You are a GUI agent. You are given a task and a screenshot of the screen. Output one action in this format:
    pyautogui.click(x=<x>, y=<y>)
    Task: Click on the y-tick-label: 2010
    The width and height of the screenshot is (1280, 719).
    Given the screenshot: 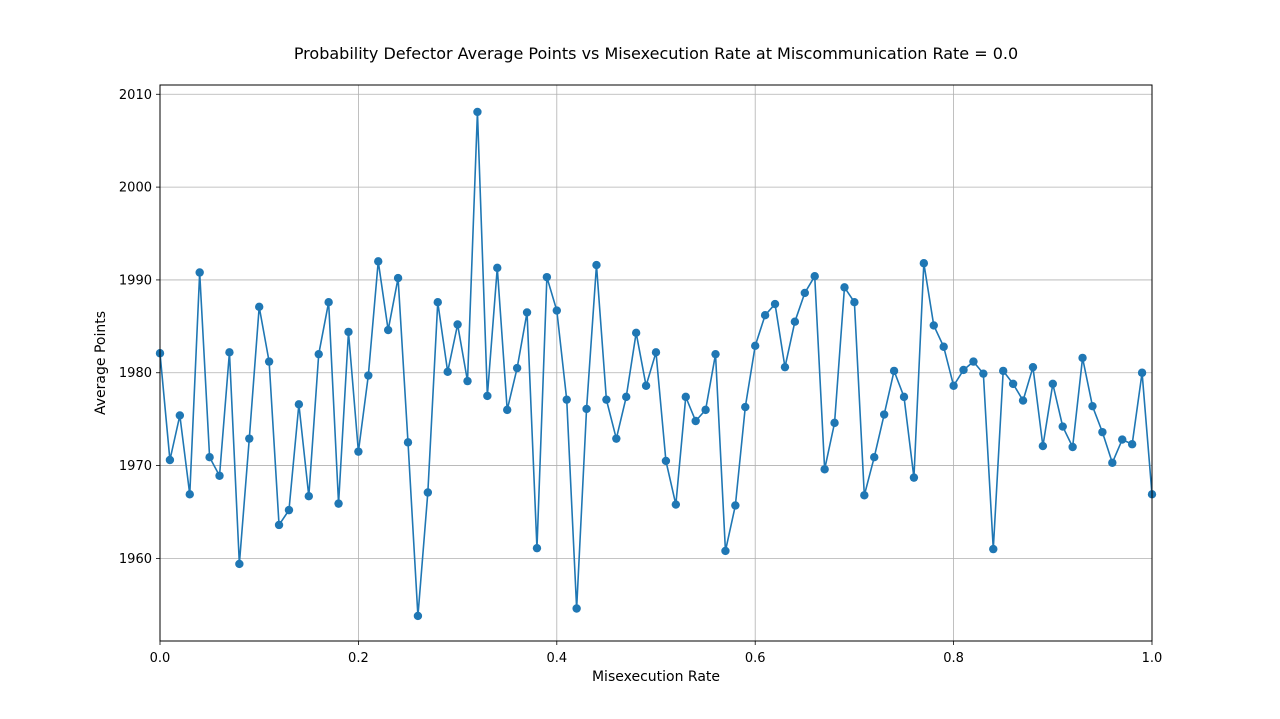 What is the action you would take?
    pyautogui.click(x=135, y=95)
    